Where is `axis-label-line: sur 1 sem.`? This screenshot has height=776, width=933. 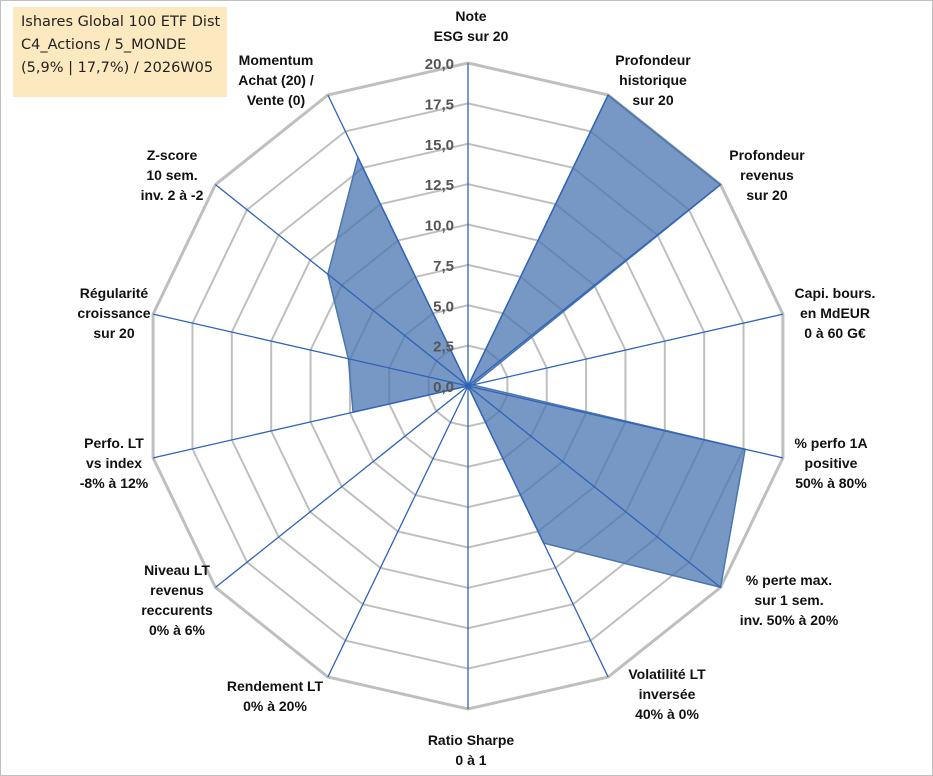
axis-label-line: sur 1 sem. is located at coordinates (789, 600).